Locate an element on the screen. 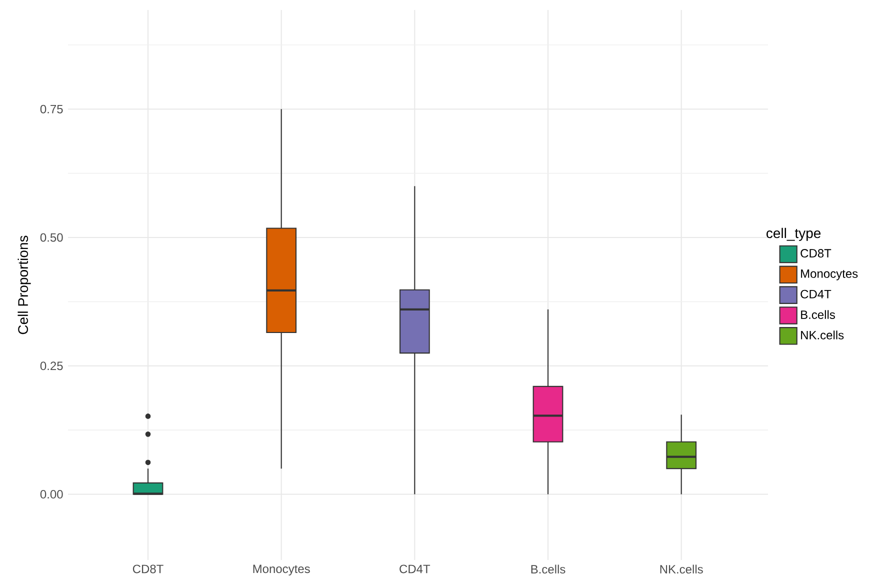 The width and height of the screenshot is (893, 587). x-tick-label: B.cells is located at coordinates (548, 569).